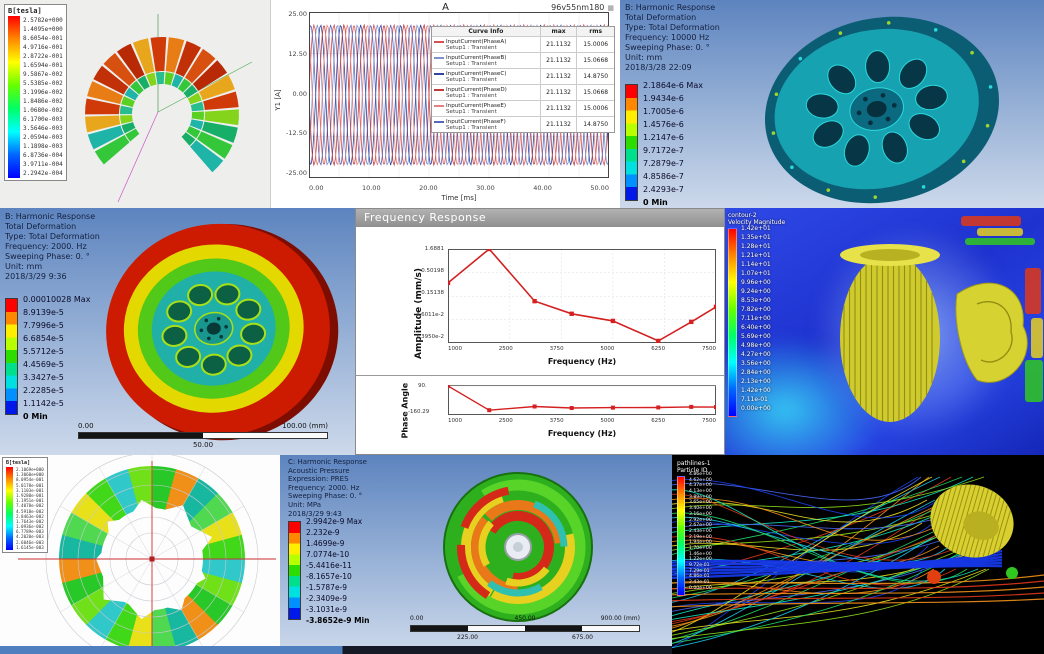 Image resolution: width=1044 pixels, height=654 pixels. Describe the element at coordinates (700, 514) in the screenshot. I see `legend-value: 3.16e+00` at that location.